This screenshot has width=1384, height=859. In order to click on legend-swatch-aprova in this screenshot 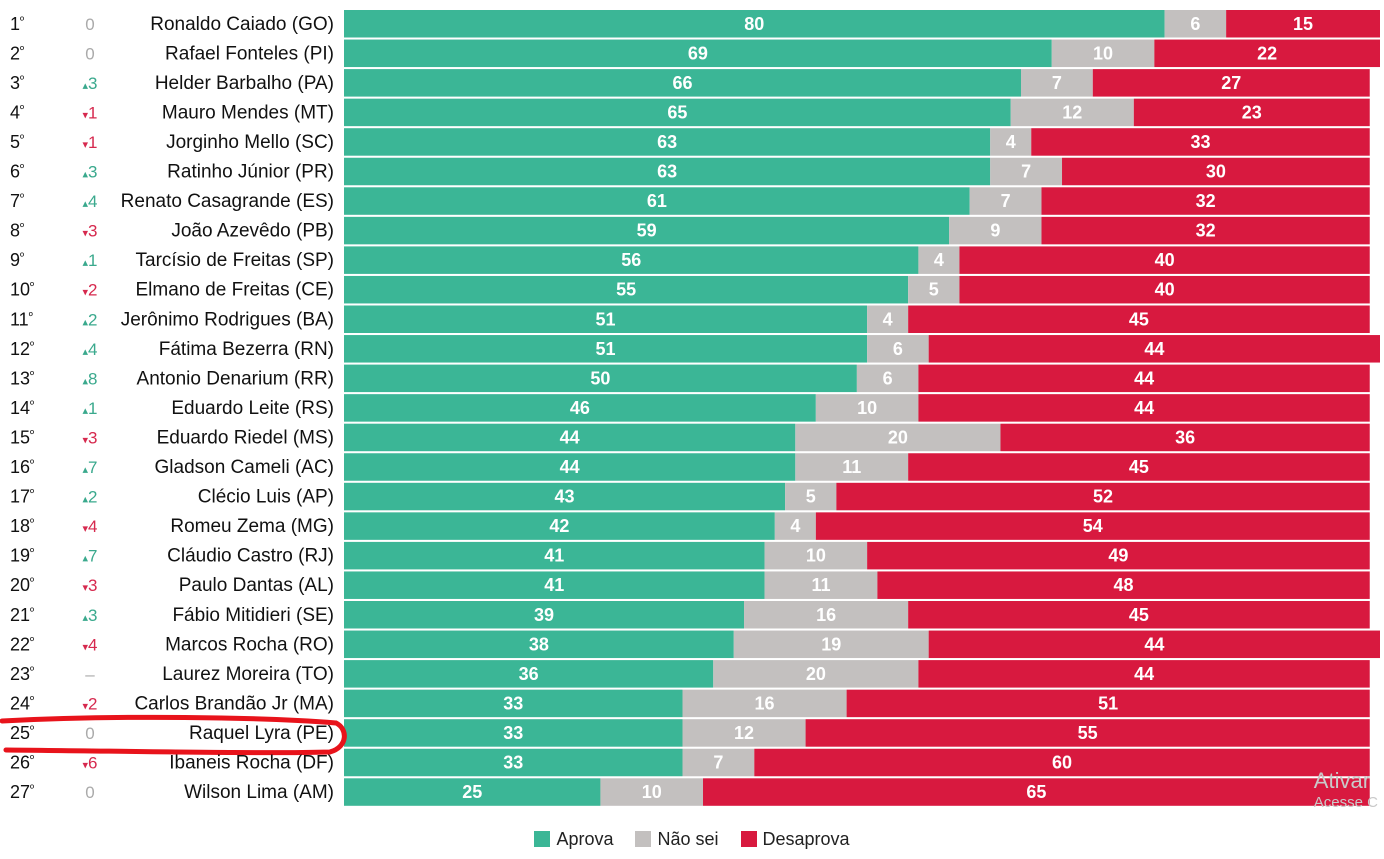, I will do `click(542, 839)`.